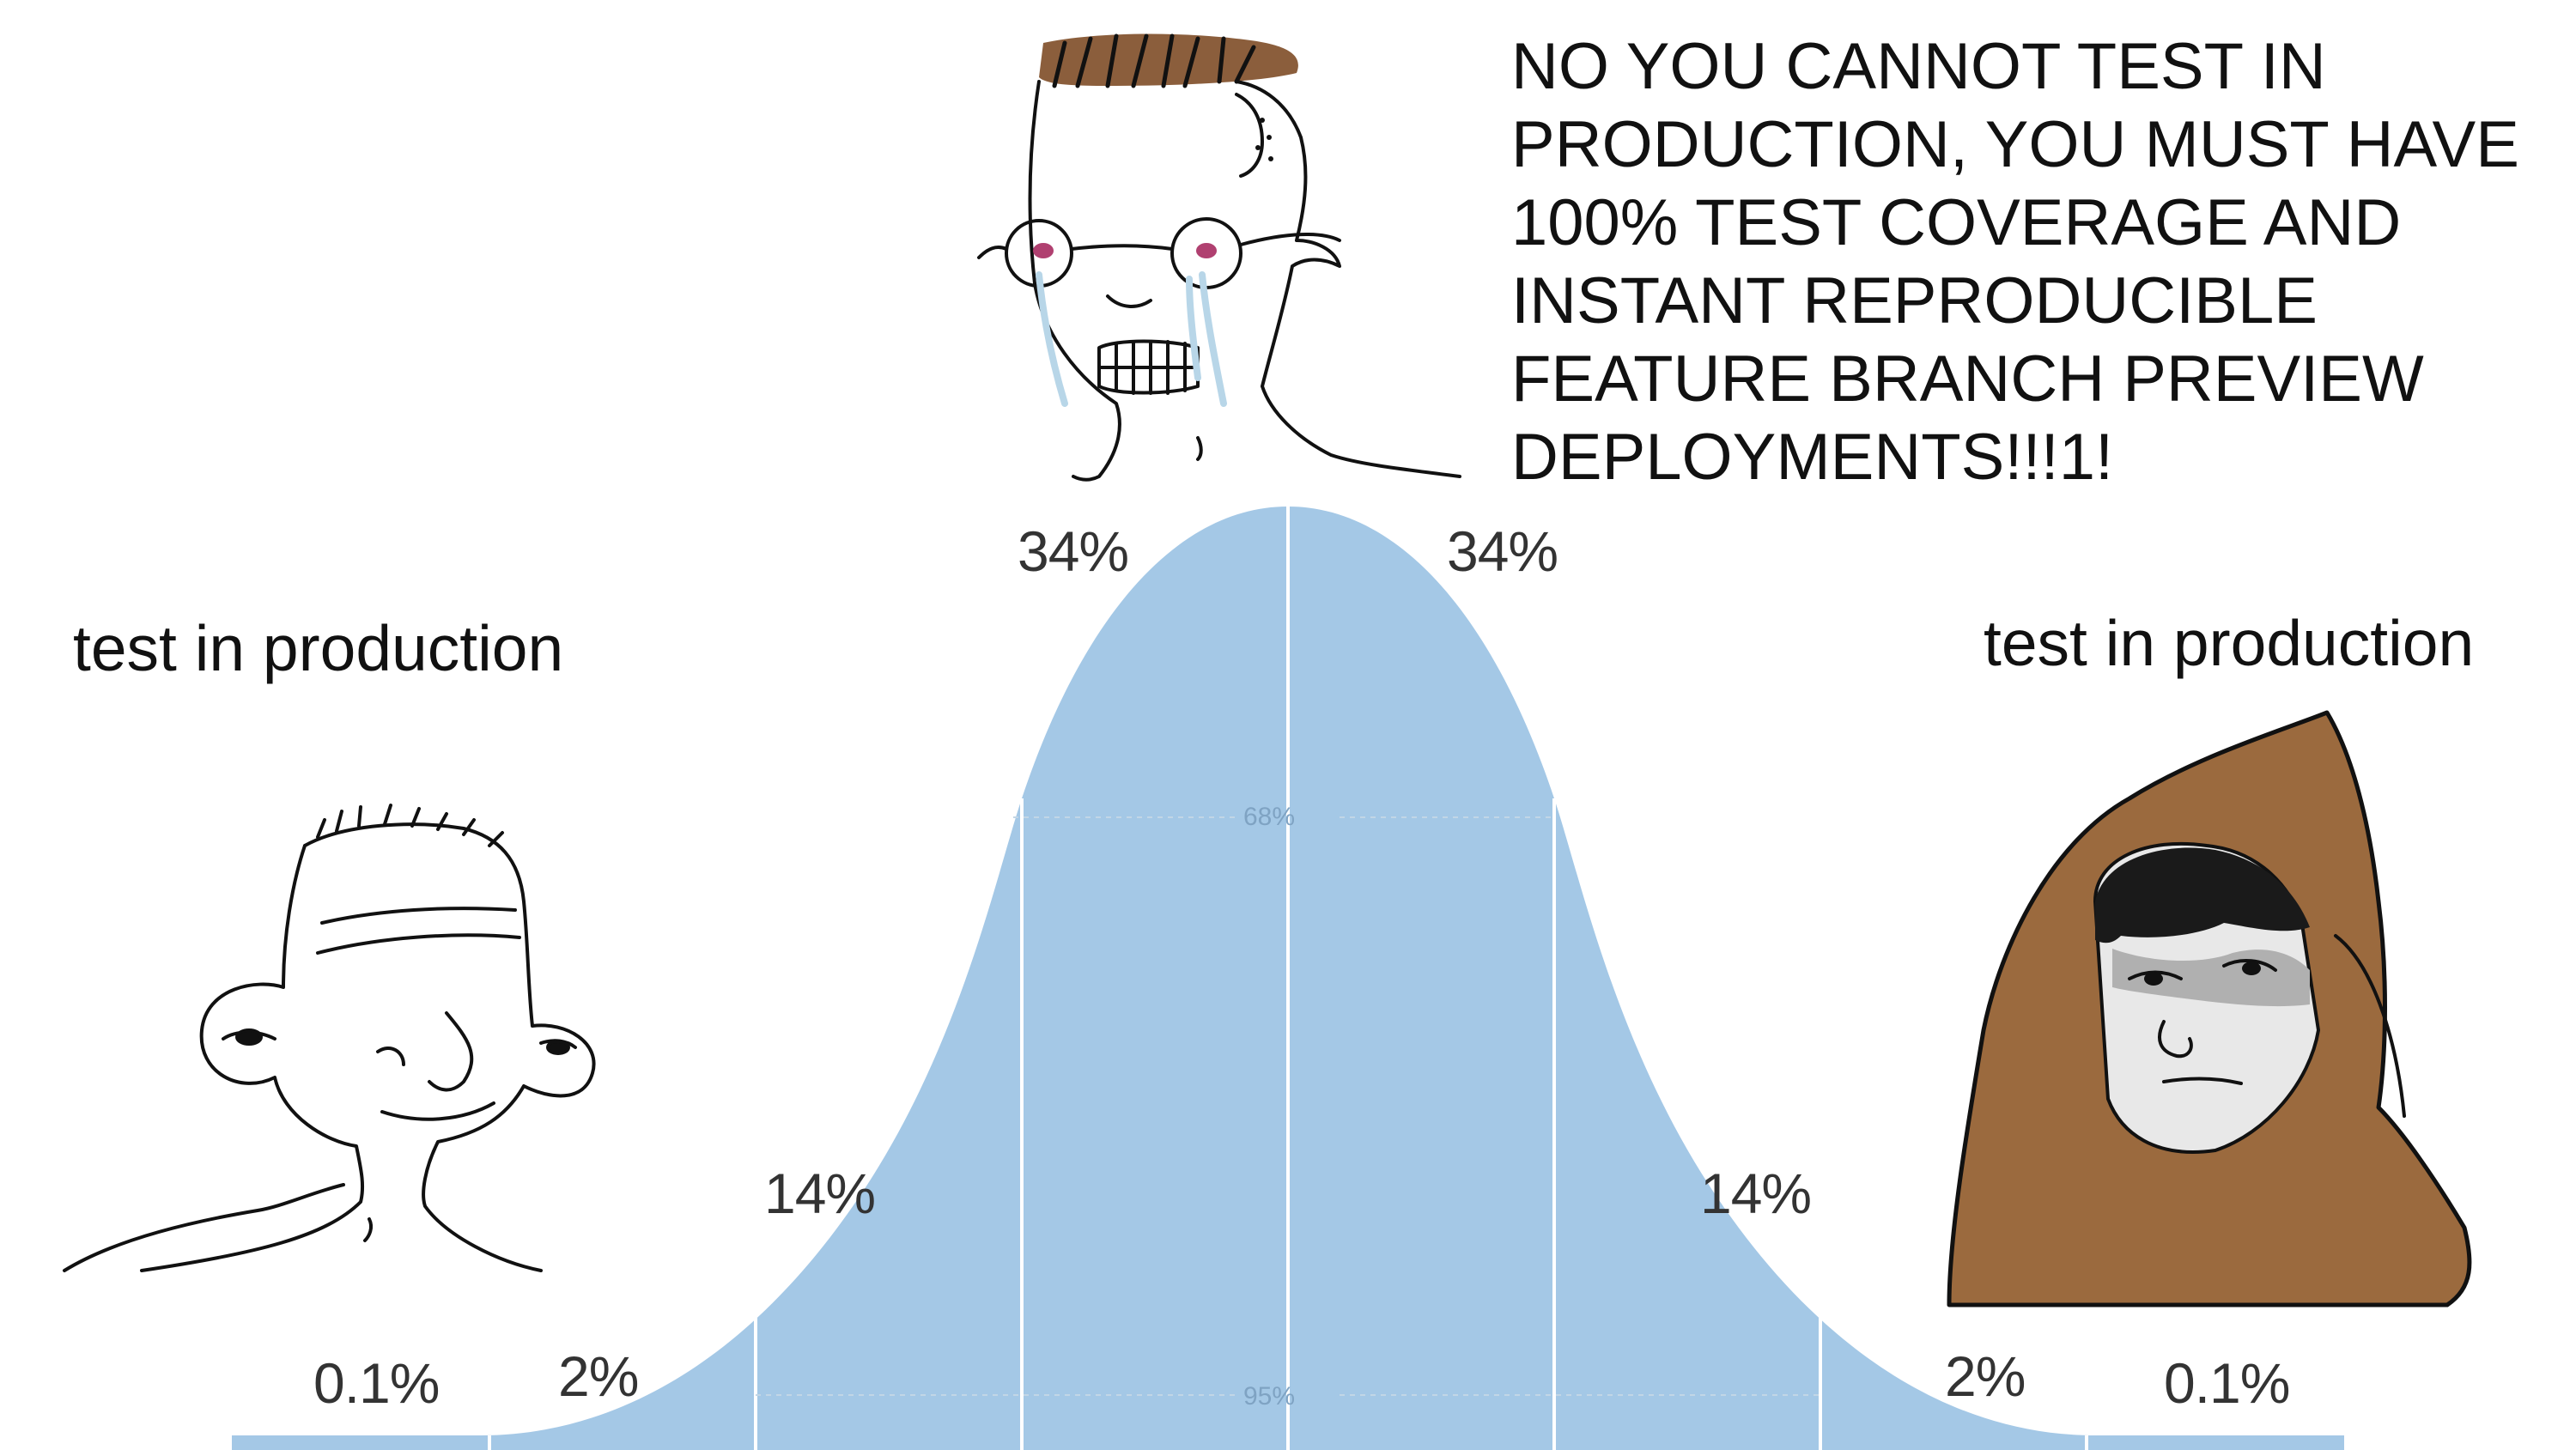  I want to click on pct-label-left-tail: 2%, so click(598, 1376).